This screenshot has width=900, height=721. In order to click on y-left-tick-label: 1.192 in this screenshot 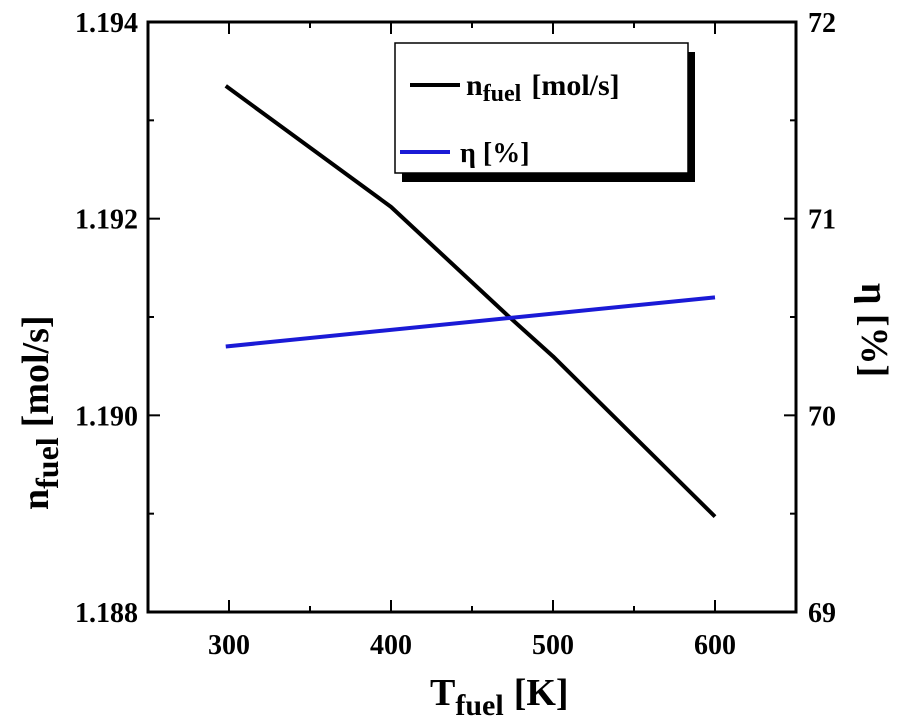, I will do `click(106, 220)`.